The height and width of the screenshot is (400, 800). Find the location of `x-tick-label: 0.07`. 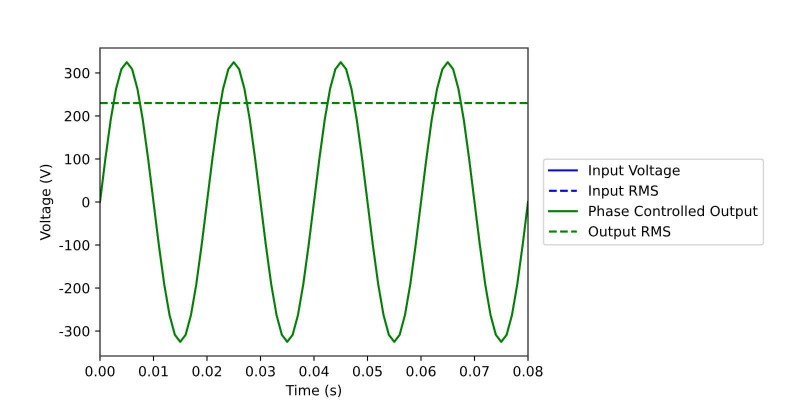

x-tick-label: 0.07 is located at coordinates (474, 371).